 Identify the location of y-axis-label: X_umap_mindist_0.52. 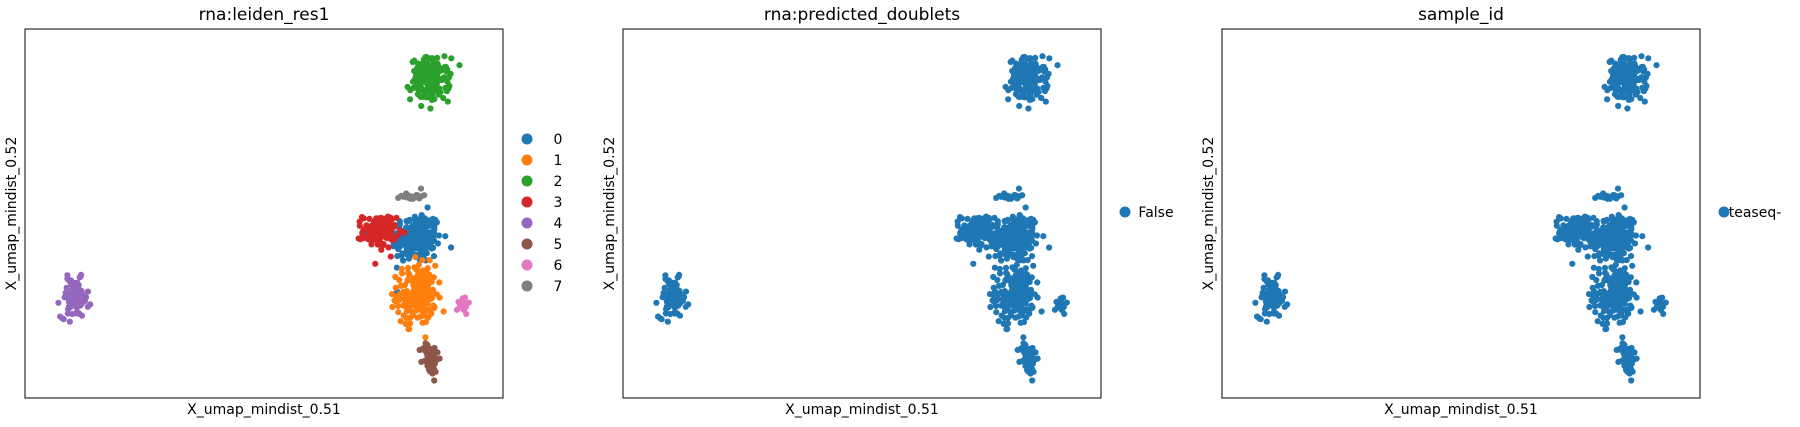
(610, 214).